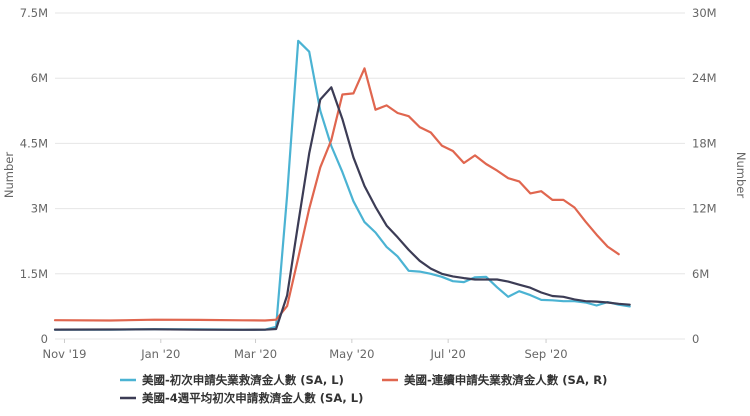 The width and height of the screenshot is (750, 416). I want to click on x-tick-label: Nov '19, so click(65, 354).